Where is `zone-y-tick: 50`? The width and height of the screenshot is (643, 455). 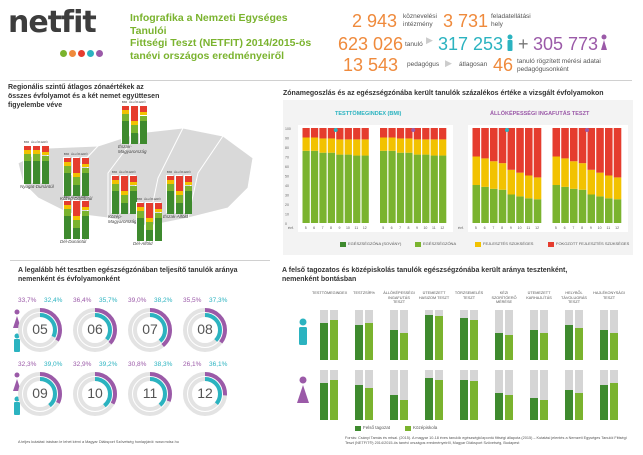
zone-y-tick: 50 is located at coordinates (287, 177).